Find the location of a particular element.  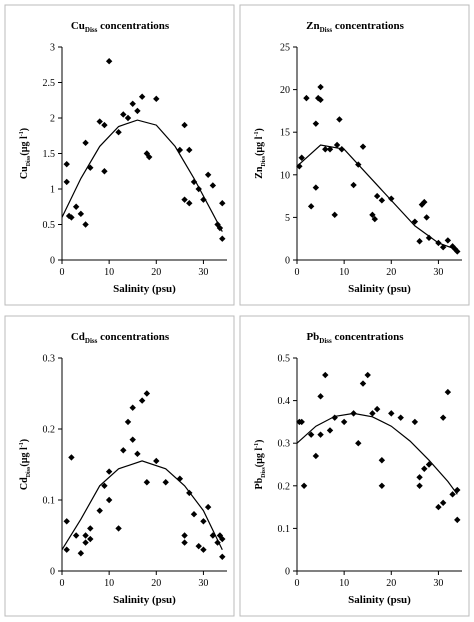

title-element: Pb is located at coordinates (312, 337).